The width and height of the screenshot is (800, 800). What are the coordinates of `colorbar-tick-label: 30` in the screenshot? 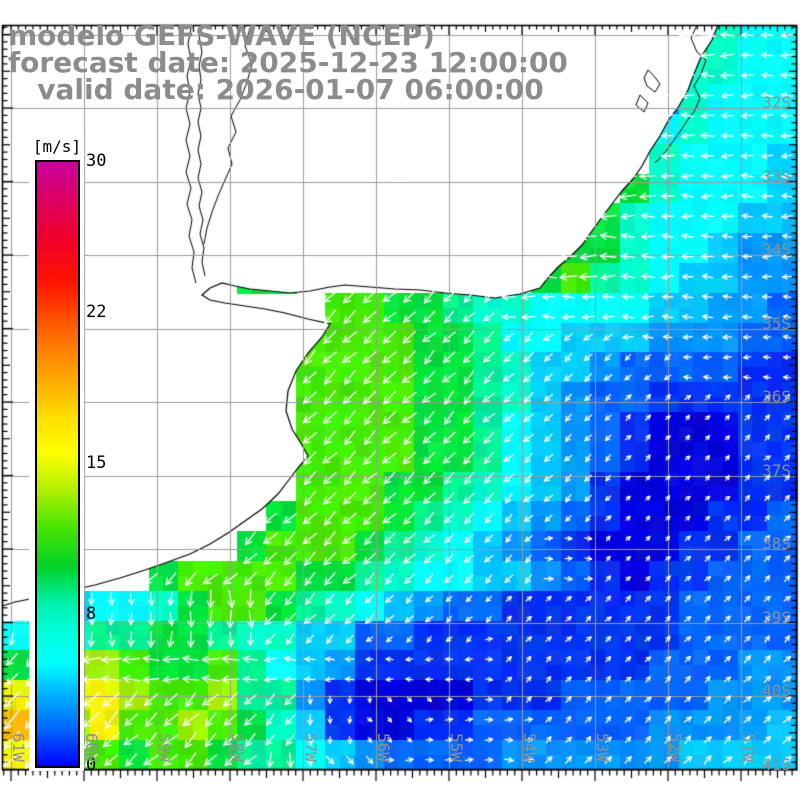 It's located at (96, 161).